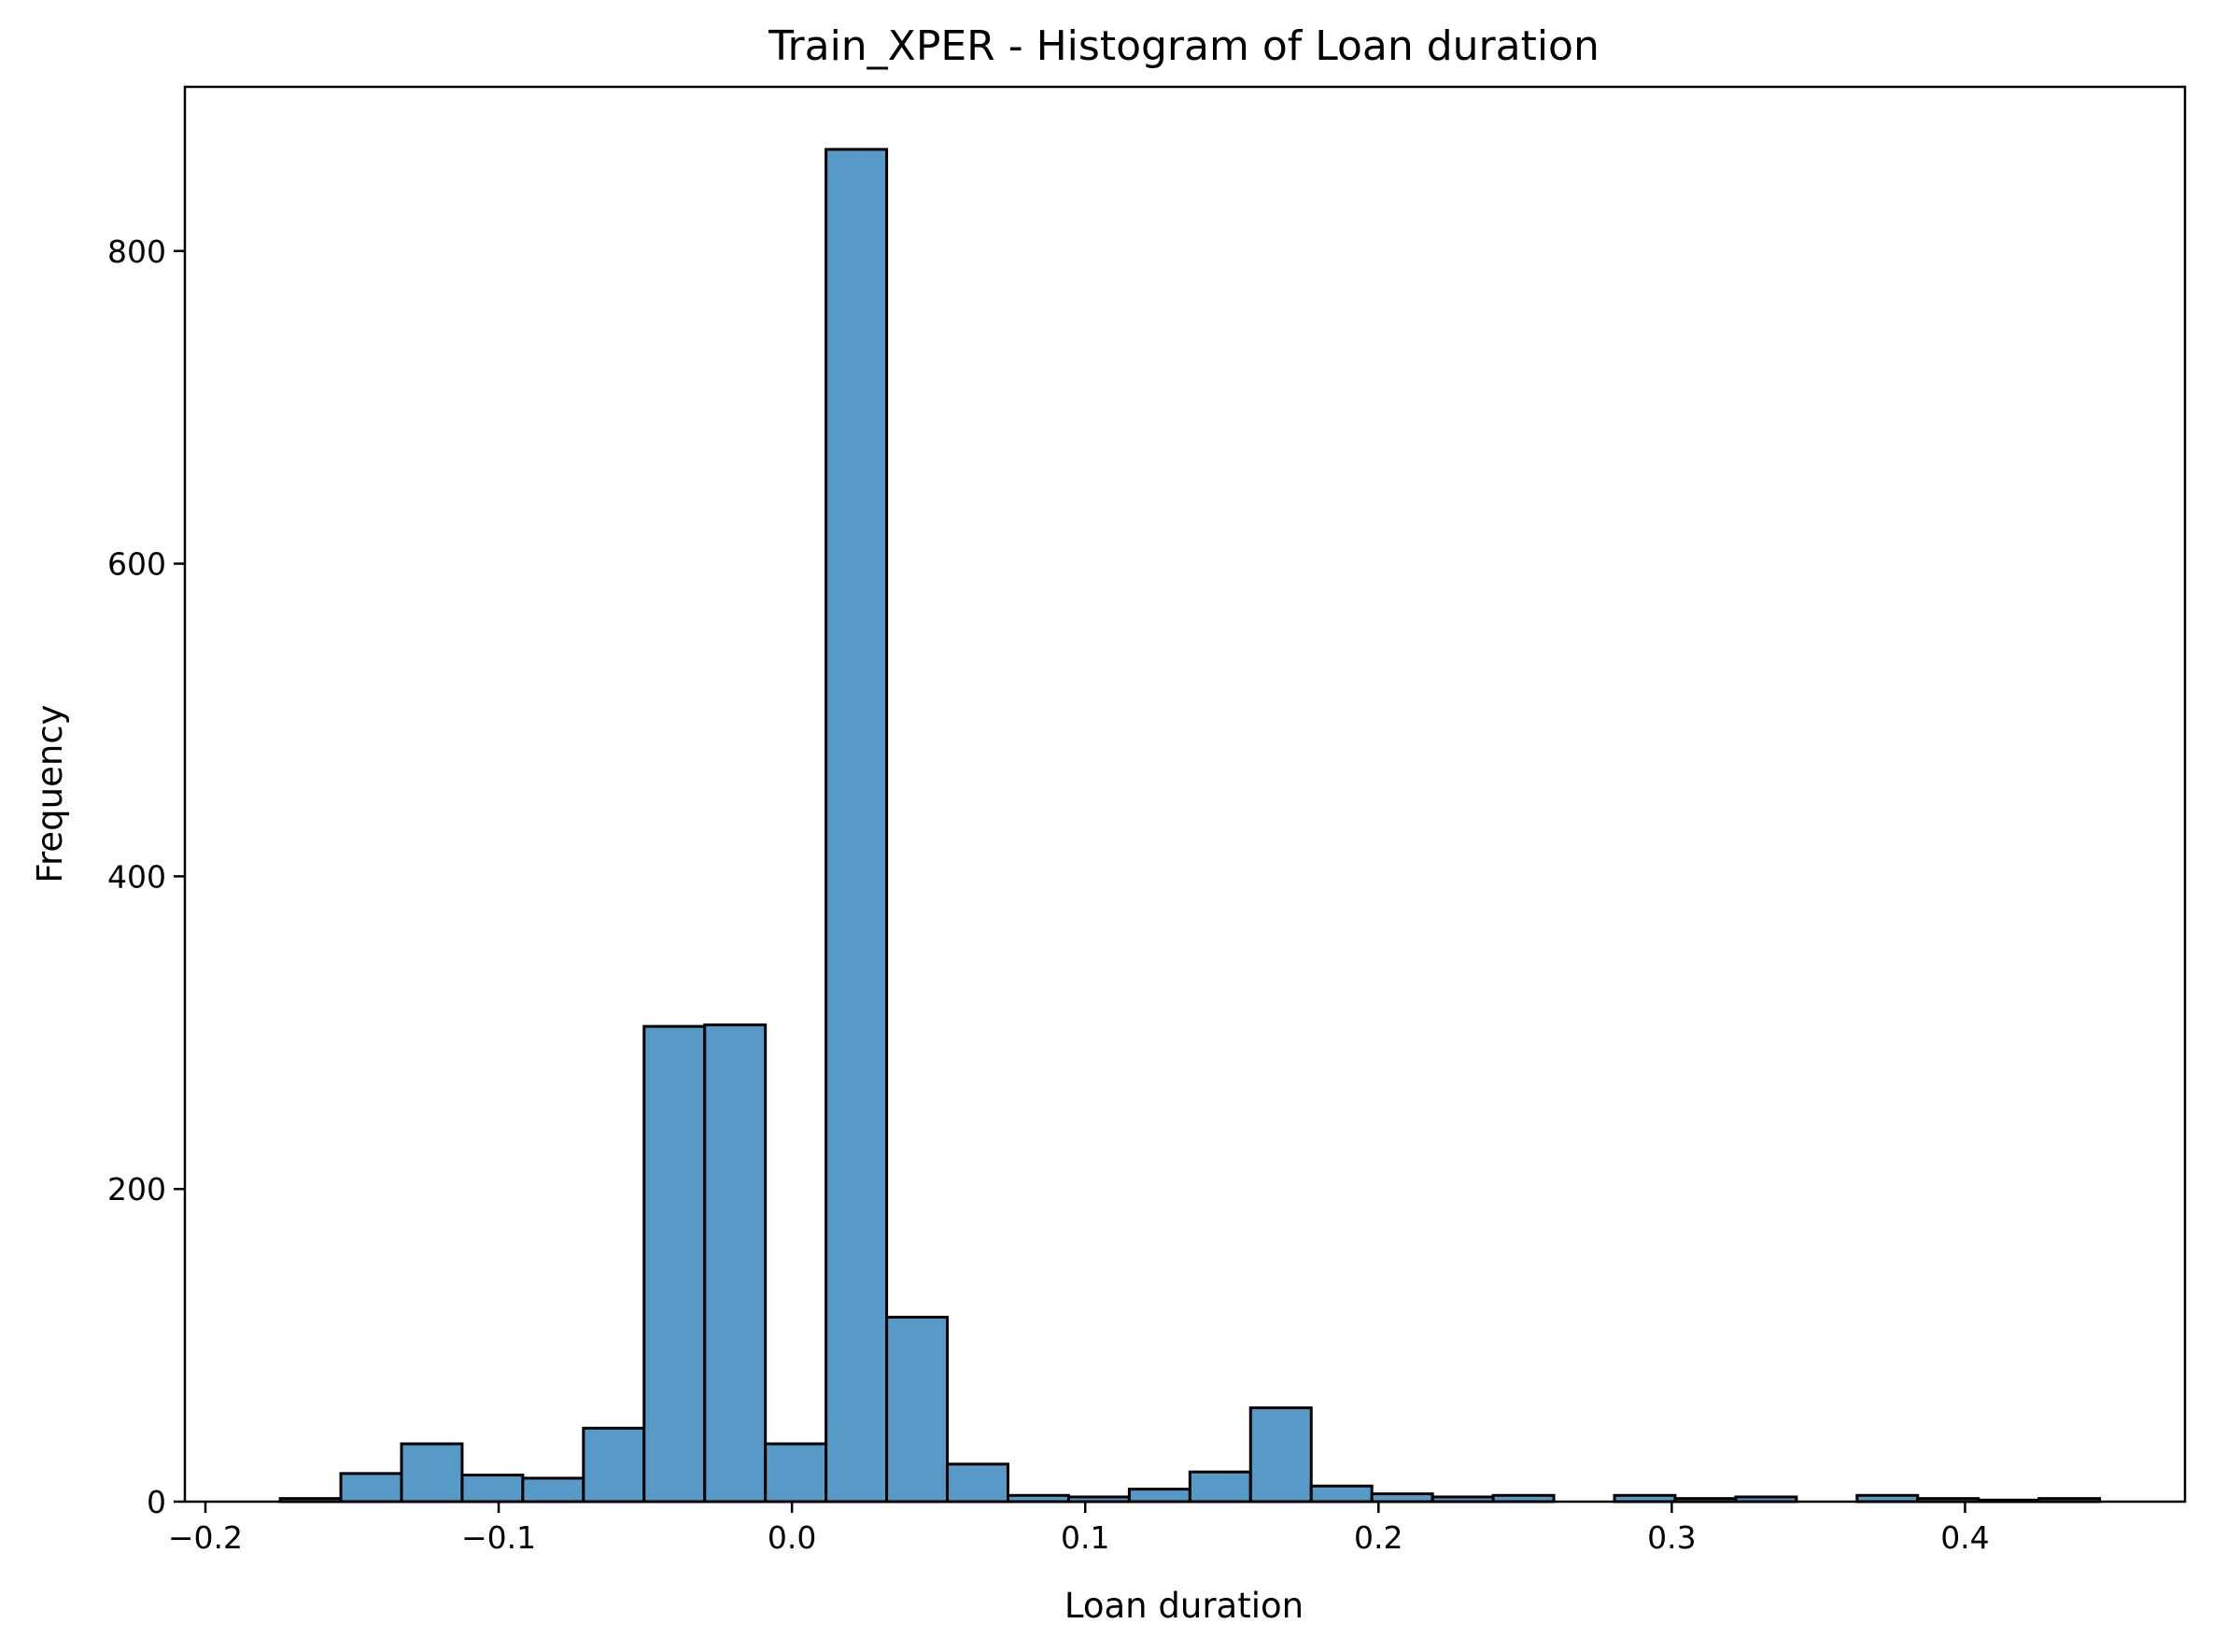  I want to click on x-axis: −0.2 −0.1 0.0 0.1 0.2 0.3 0.4, so click(1079, 1529).